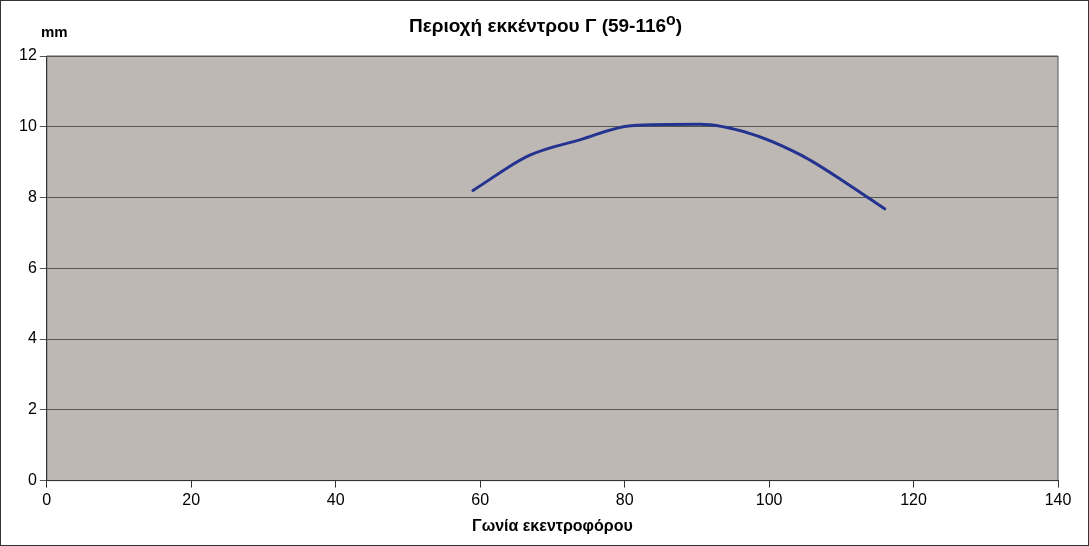 The height and width of the screenshot is (546, 1089). What do you see at coordinates (28, 126) in the screenshot?
I see `y-tick-label: 10` at bounding box center [28, 126].